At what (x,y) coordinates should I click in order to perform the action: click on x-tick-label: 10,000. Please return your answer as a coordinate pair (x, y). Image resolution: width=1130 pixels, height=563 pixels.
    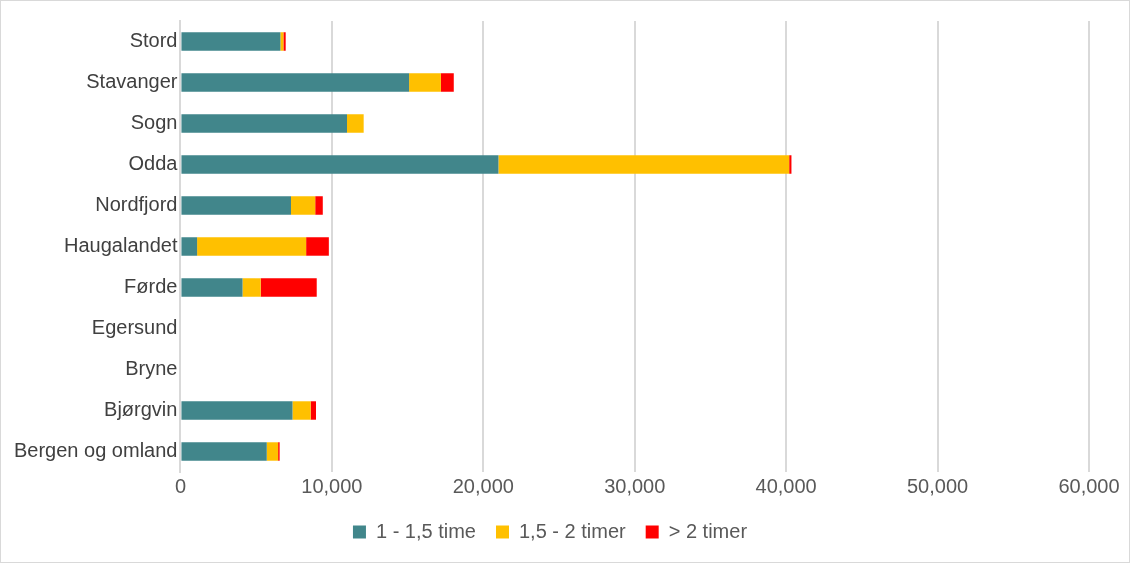
    Looking at the image, I should click on (332, 485).